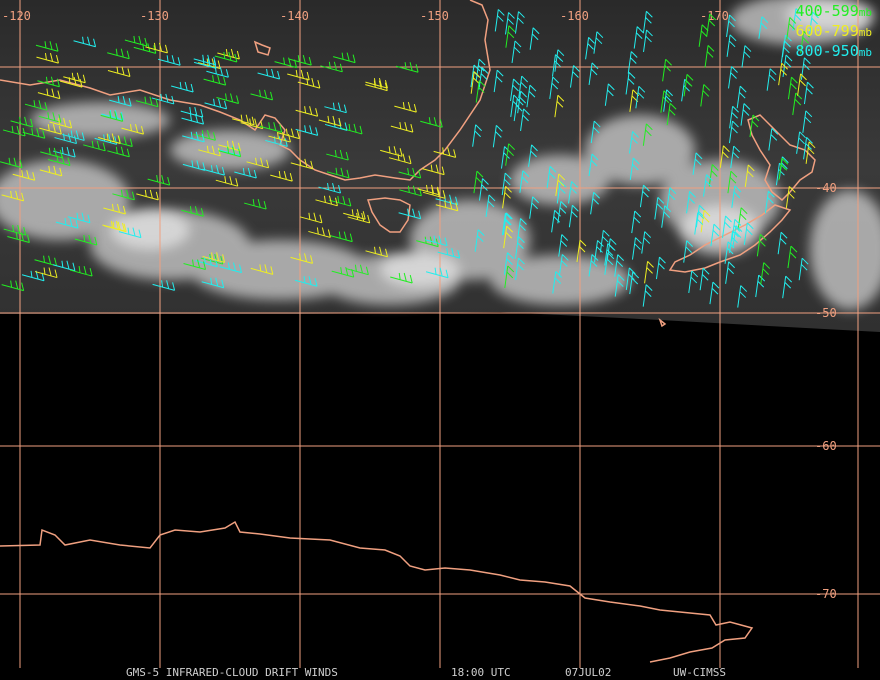 This screenshot has height=680, width=880. What do you see at coordinates (833, 11) in the screenshot?
I see `legend-entry-400-599: 400-599mb` at bounding box center [833, 11].